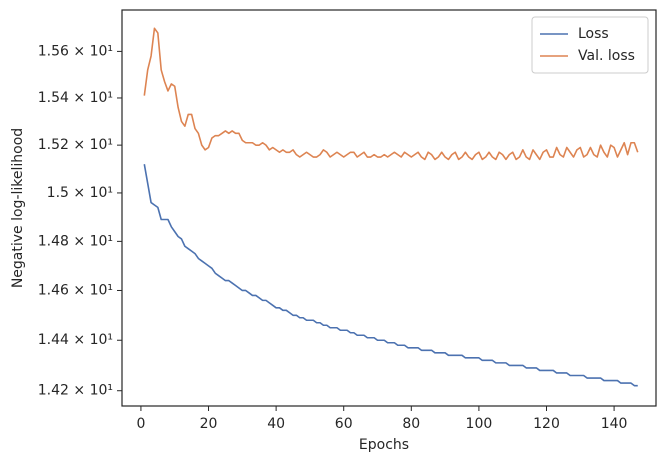 The image size is (667, 463). What do you see at coordinates (606, 56) in the screenshot?
I see `legend-label: Val. loss` at bounding box center [606, 56].